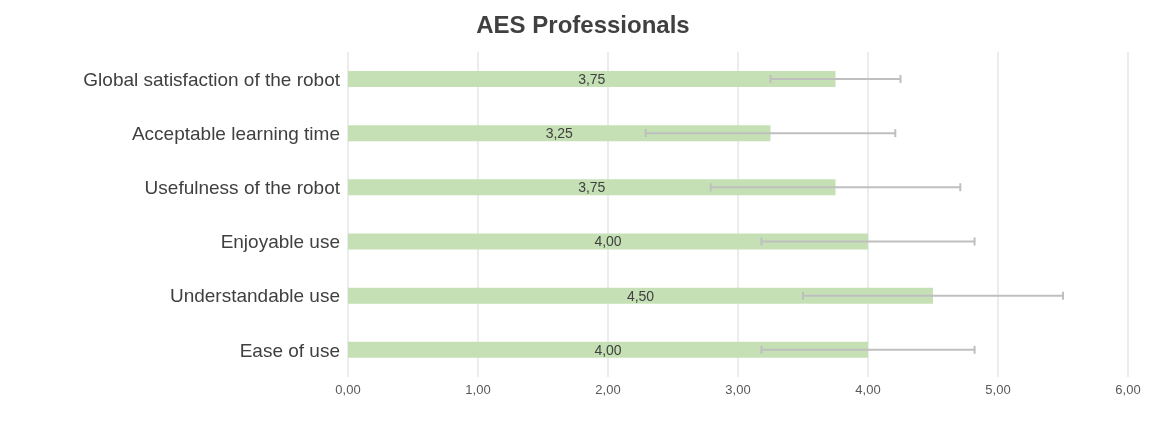 This screenshot has width=1166, height=427. I want to click on y-tick-label: Ease of use, so click(289, 350).